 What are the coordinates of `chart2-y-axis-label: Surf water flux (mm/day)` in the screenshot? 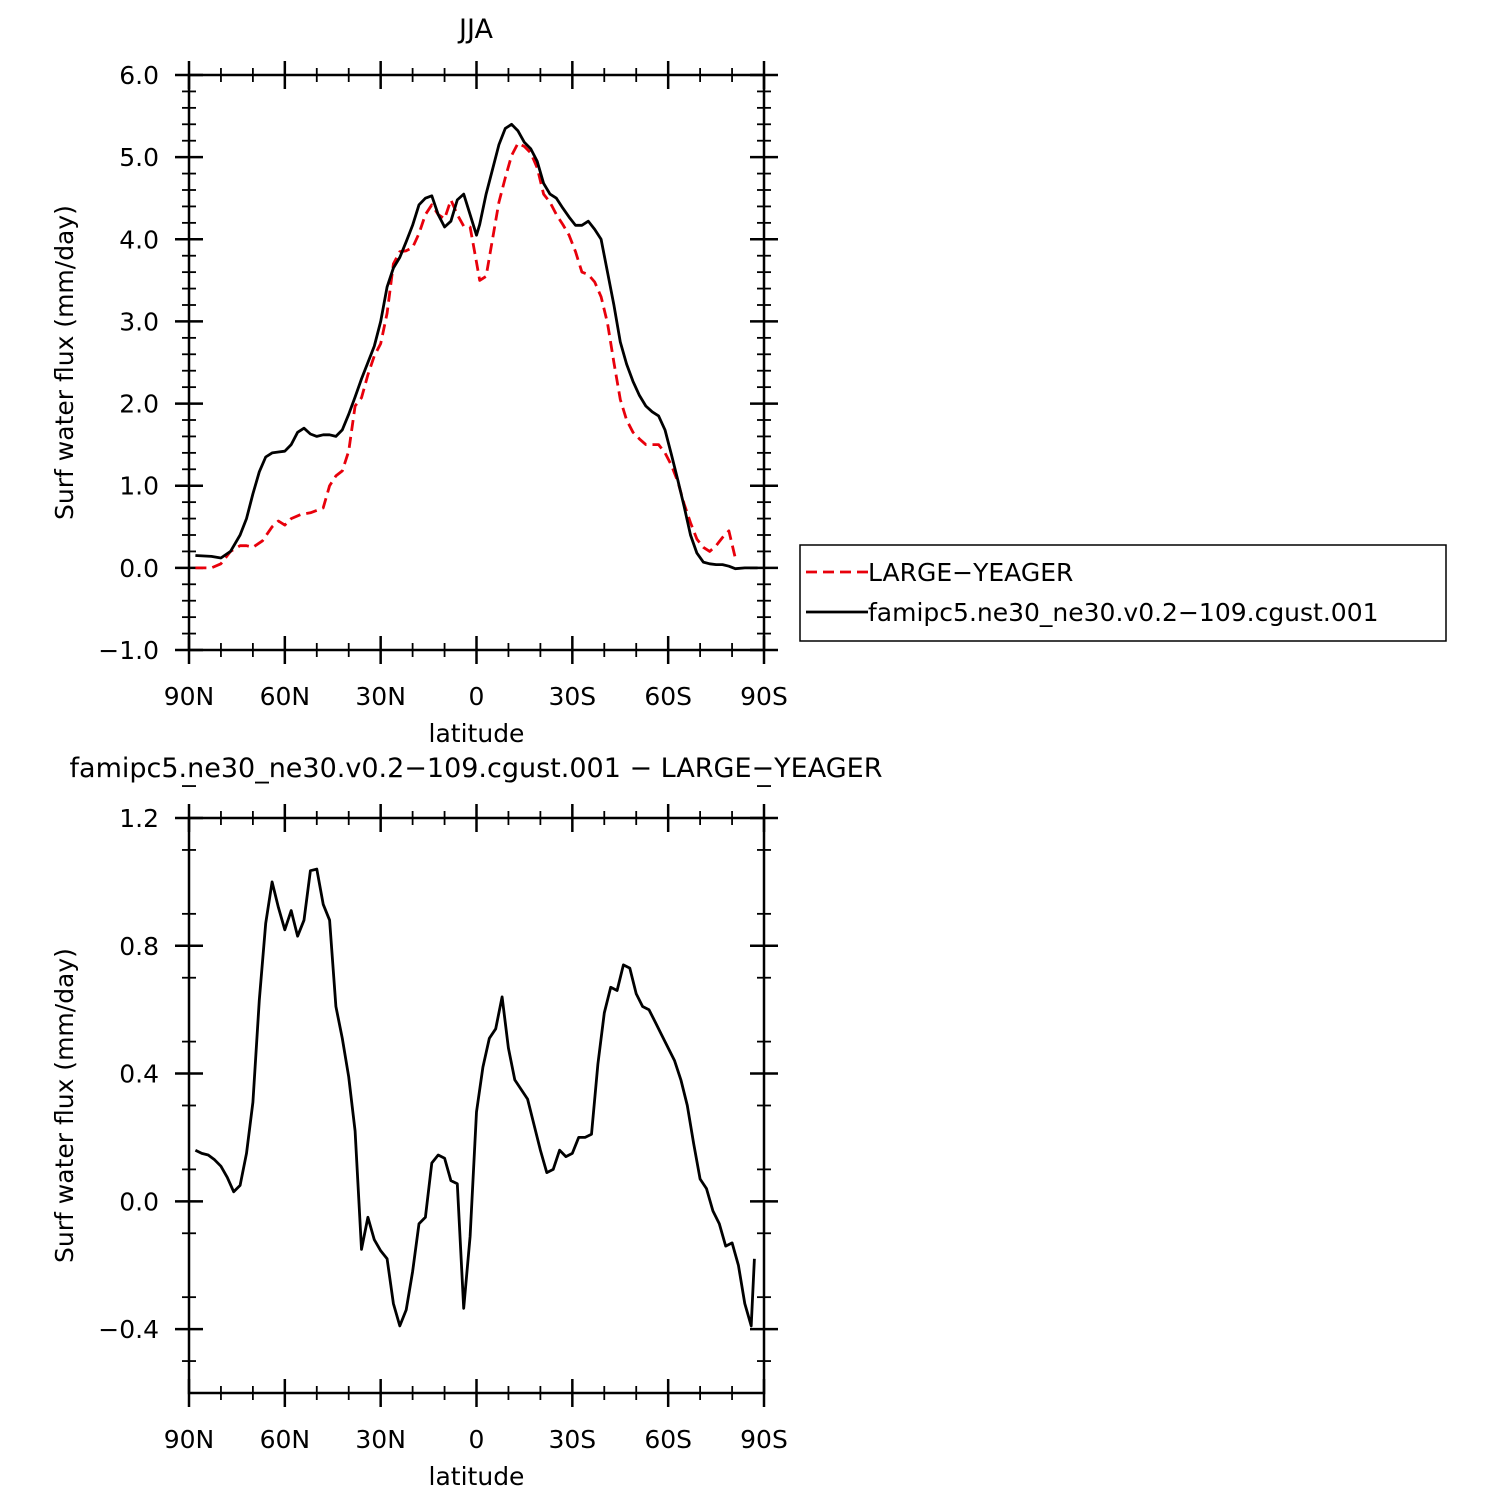 It's located at (64, 1105).